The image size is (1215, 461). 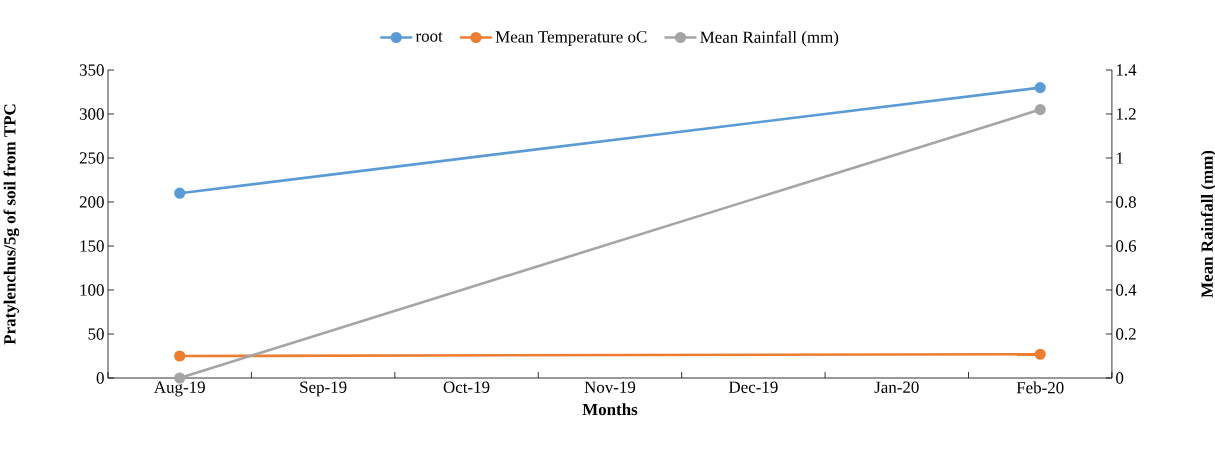 I want to click on y-tick-label: 50, so click(x=96, y=334).